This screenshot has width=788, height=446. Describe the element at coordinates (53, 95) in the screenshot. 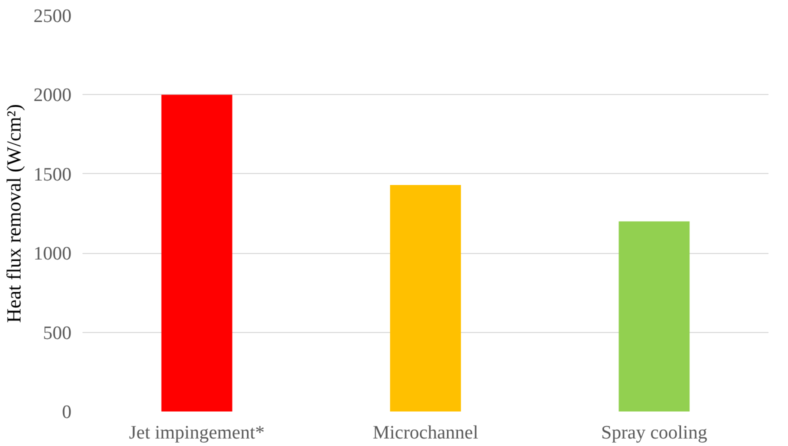

I see `y-tick-label: 2000` at that location.